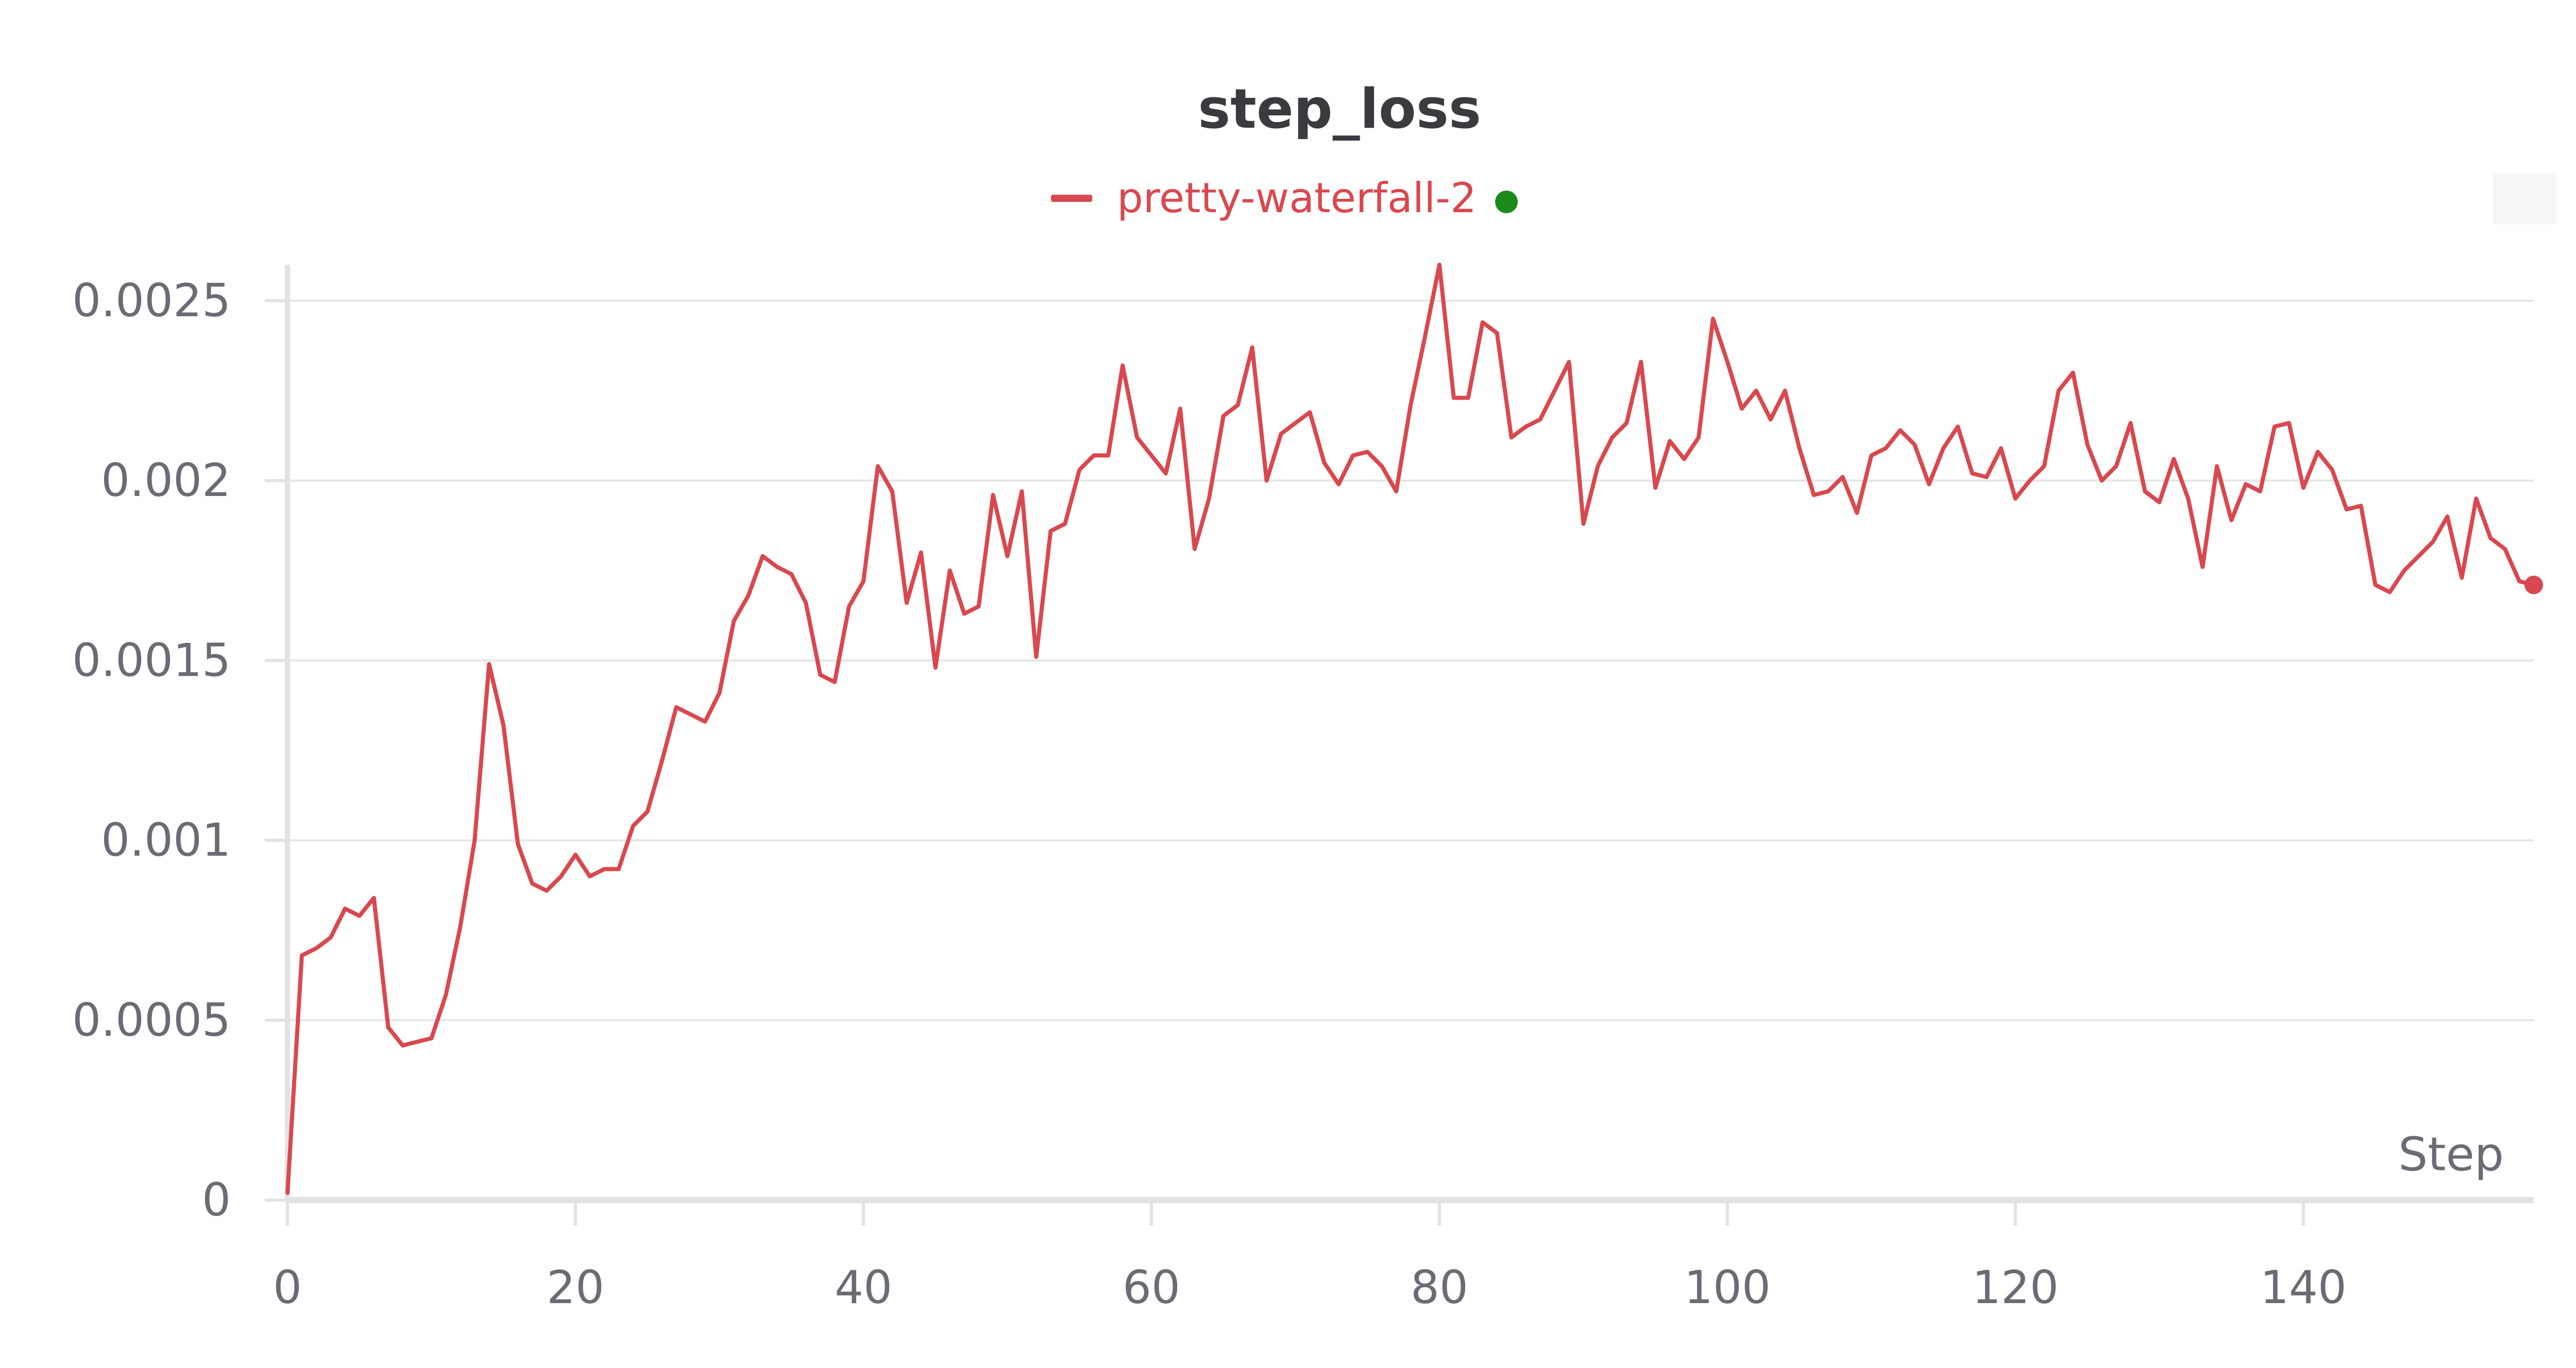 Image resolution: width=2576 pixels, height=1368 pixels. Describe the element at coordinates (166, 840) in the screenshot. I see `y-tick-label: 0.001` at that location.